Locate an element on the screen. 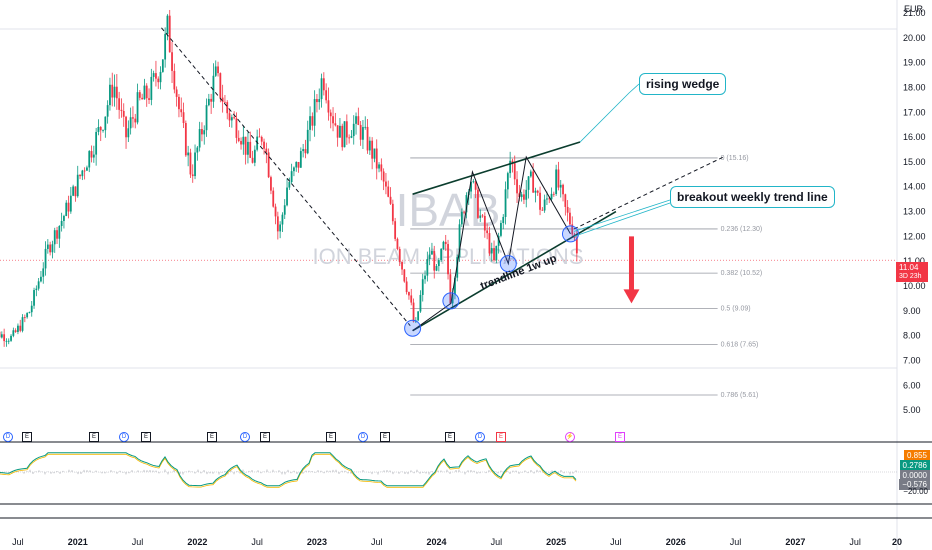 The width and height of the screenshot is (932, 550). callout-connector-wedge is located at coordinates (609, 113).